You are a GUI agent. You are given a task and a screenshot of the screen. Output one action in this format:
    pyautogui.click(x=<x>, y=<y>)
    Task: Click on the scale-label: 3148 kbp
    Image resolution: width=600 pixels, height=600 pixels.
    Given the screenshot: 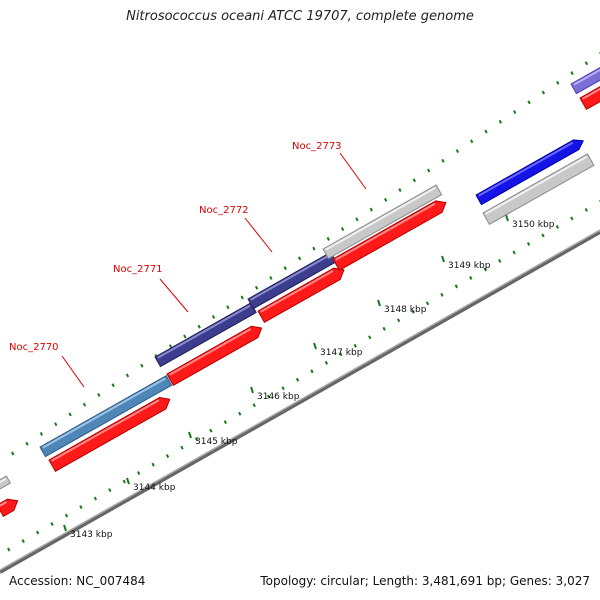 What is the action you would take?
    pyautogui.click(x=405, y=310)
    